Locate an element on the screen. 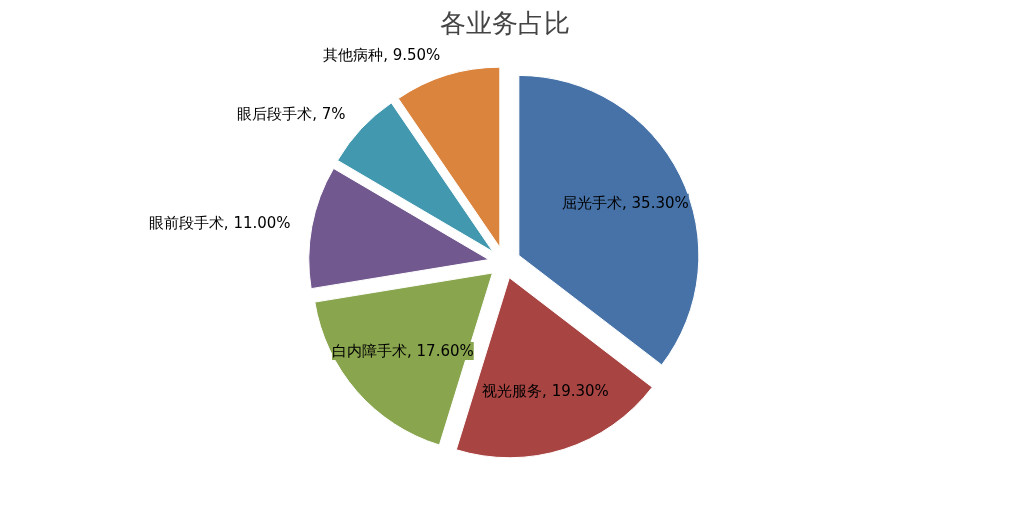  chart-title: 各业务占比 is located at coordinates (504, 22).